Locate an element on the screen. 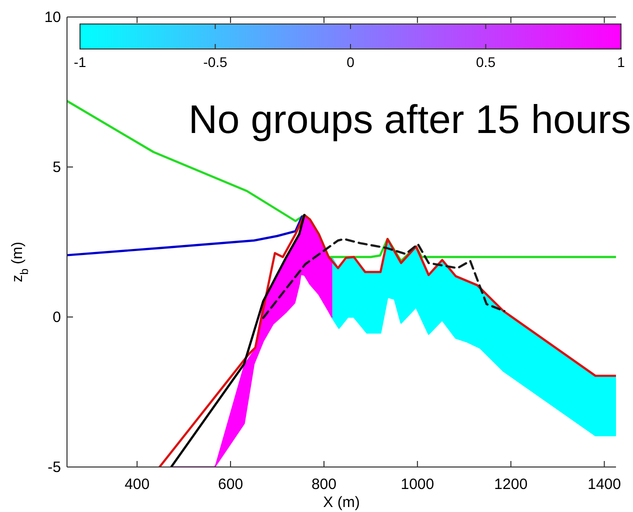 This screenshot has width=633, height=512. annotation: No groups after 15 hours is located at coordinates (409, 120).